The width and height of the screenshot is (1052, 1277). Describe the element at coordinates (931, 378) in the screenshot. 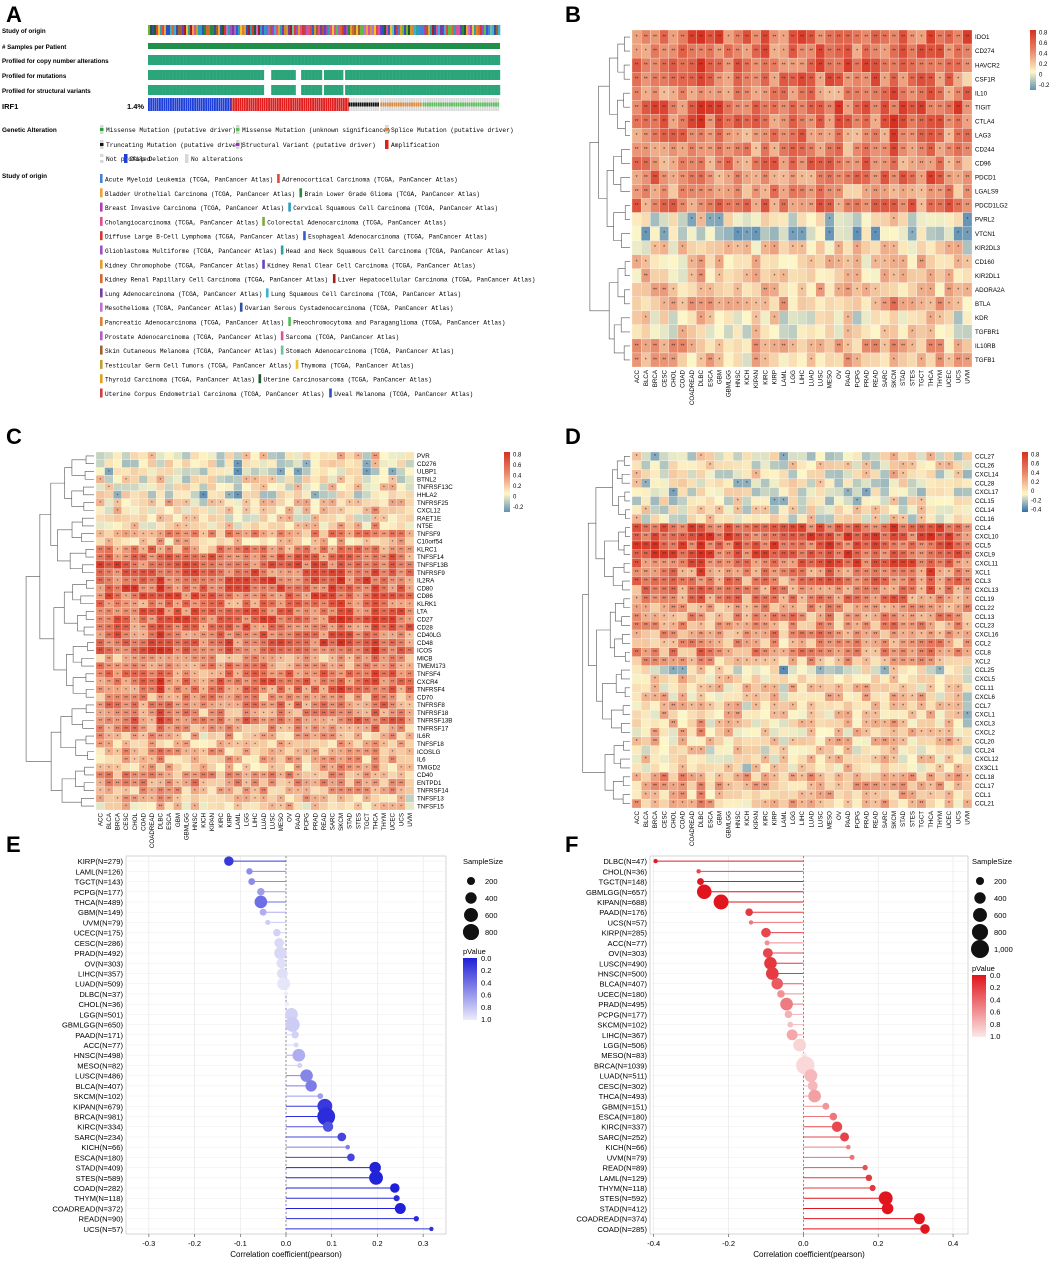

I see `column-label: THCA` at that location.